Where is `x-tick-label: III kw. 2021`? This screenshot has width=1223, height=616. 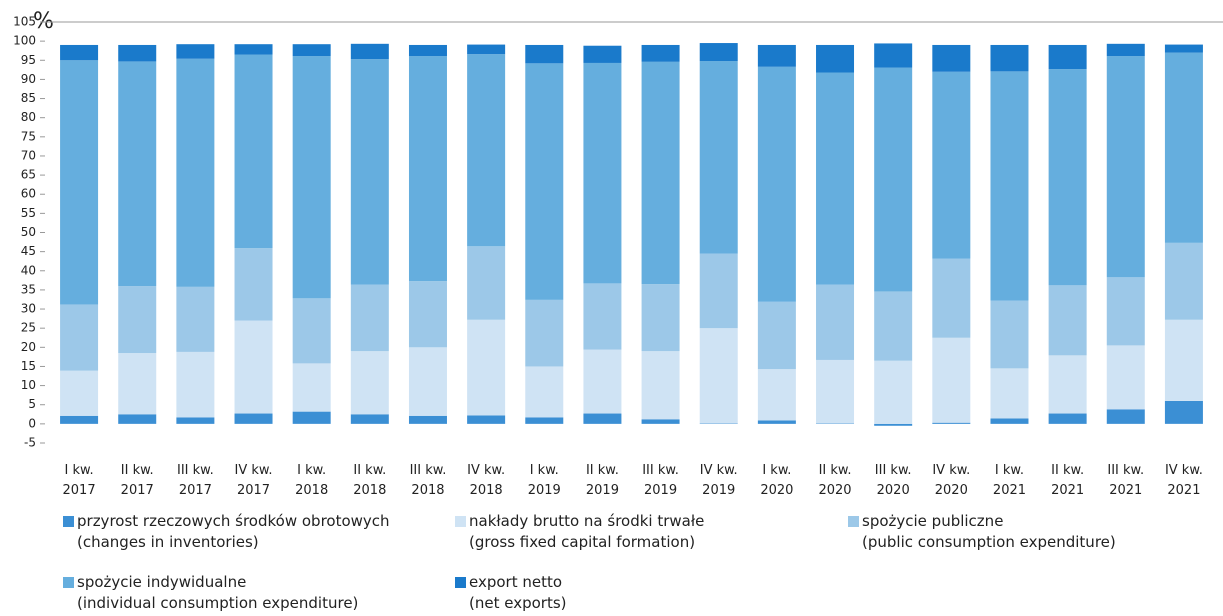
x-tick-label: III kw. 2021 is located at coordinates (1126, 480).